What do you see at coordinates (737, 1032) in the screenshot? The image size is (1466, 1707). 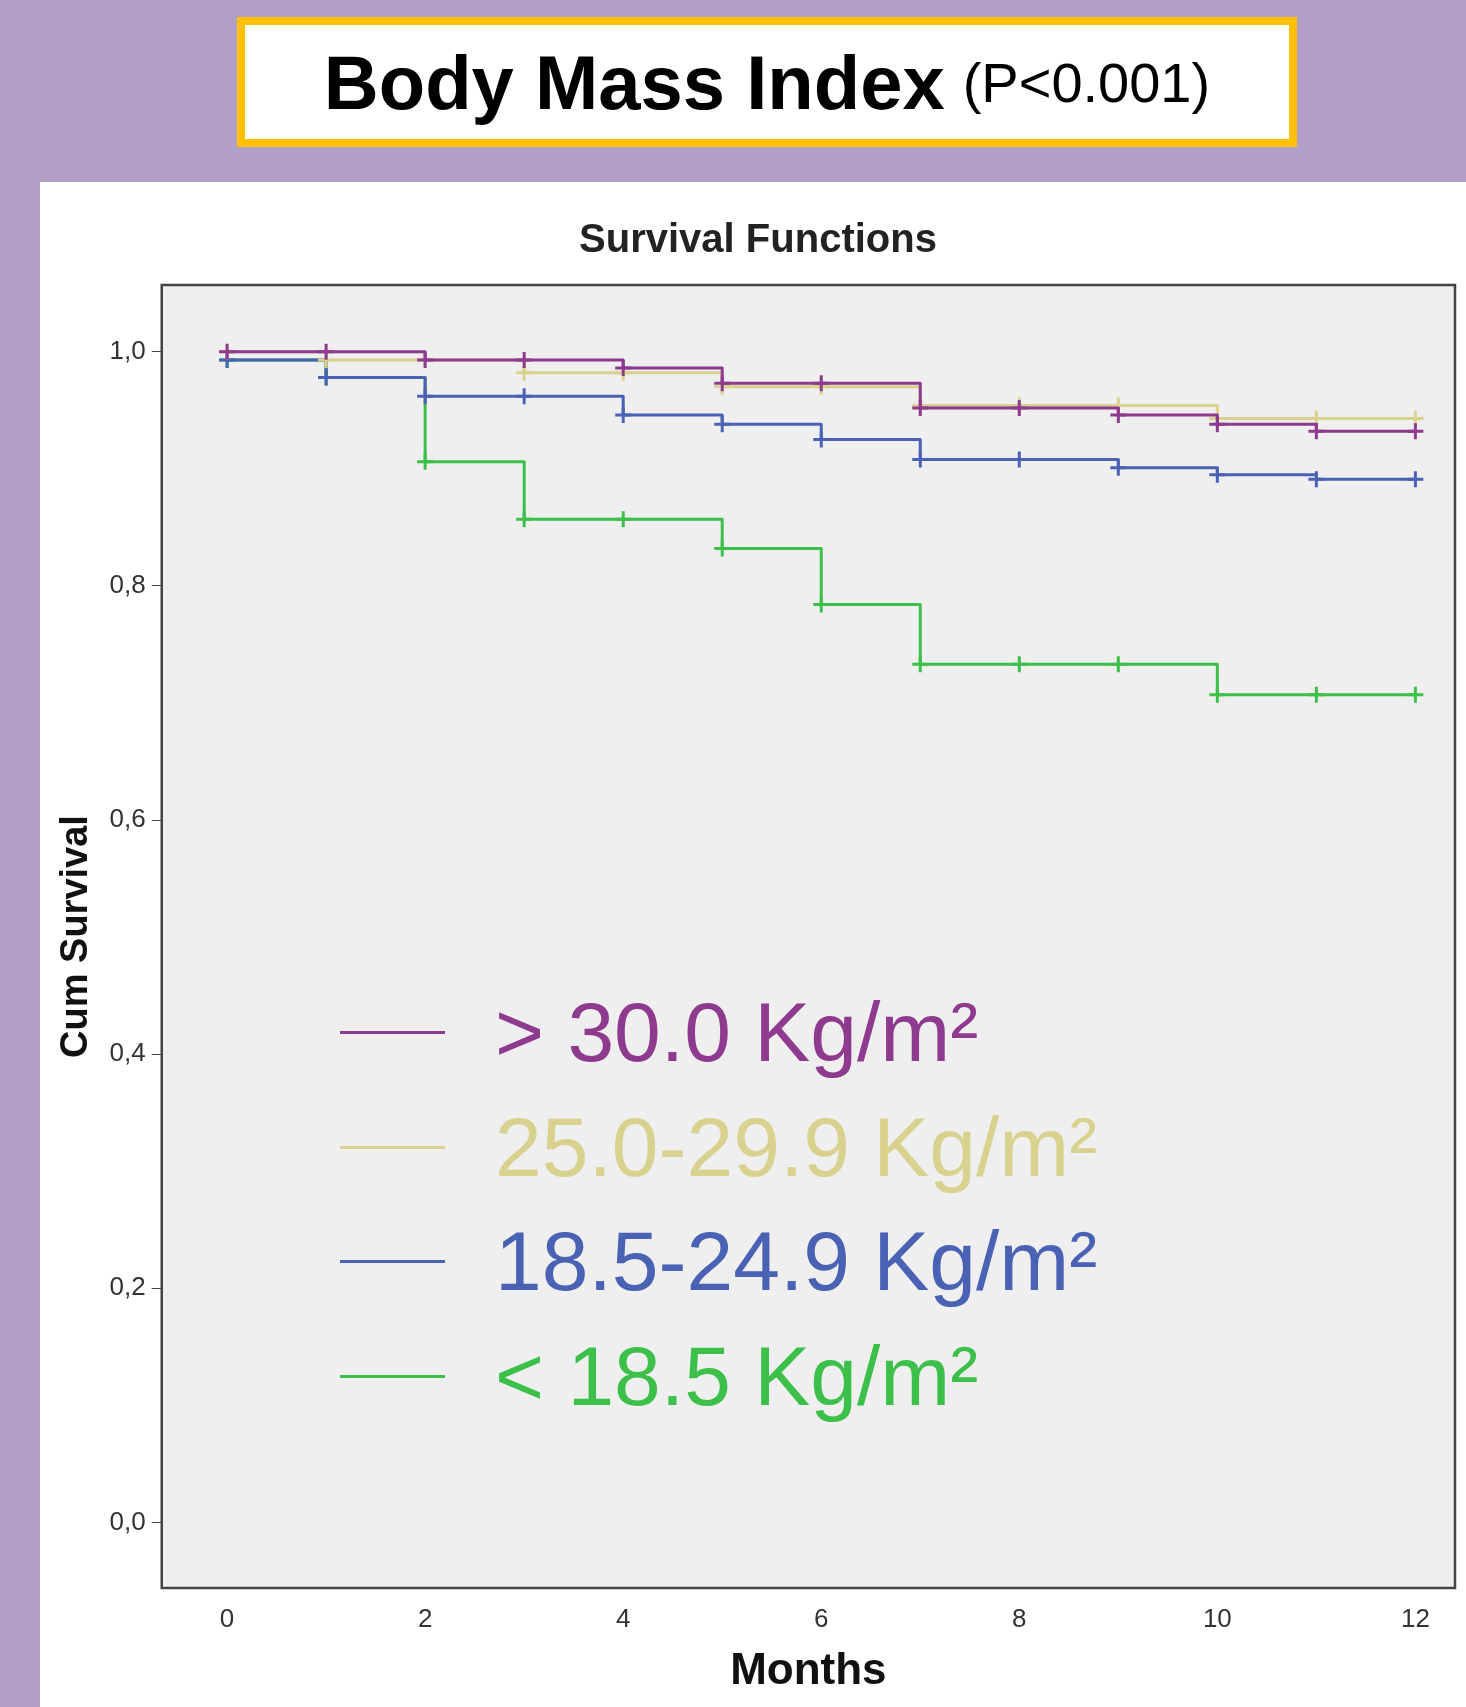 I see `legend-label: > 30.0 Kg/m²` at bounding box center [737, 1032].